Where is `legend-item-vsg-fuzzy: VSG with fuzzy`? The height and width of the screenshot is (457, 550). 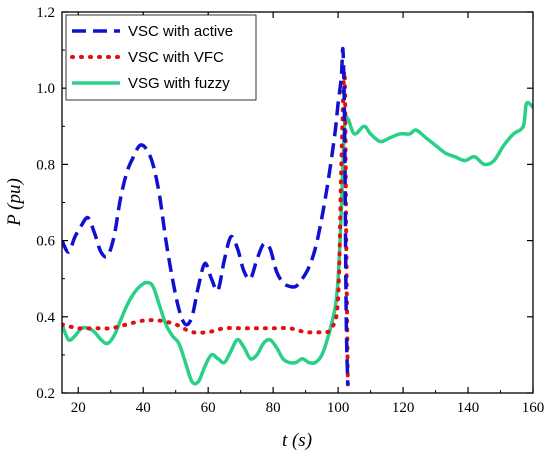 legend-item-vsg-fuzzy: VSG with fuzzy is located at coordinates (151, 83).